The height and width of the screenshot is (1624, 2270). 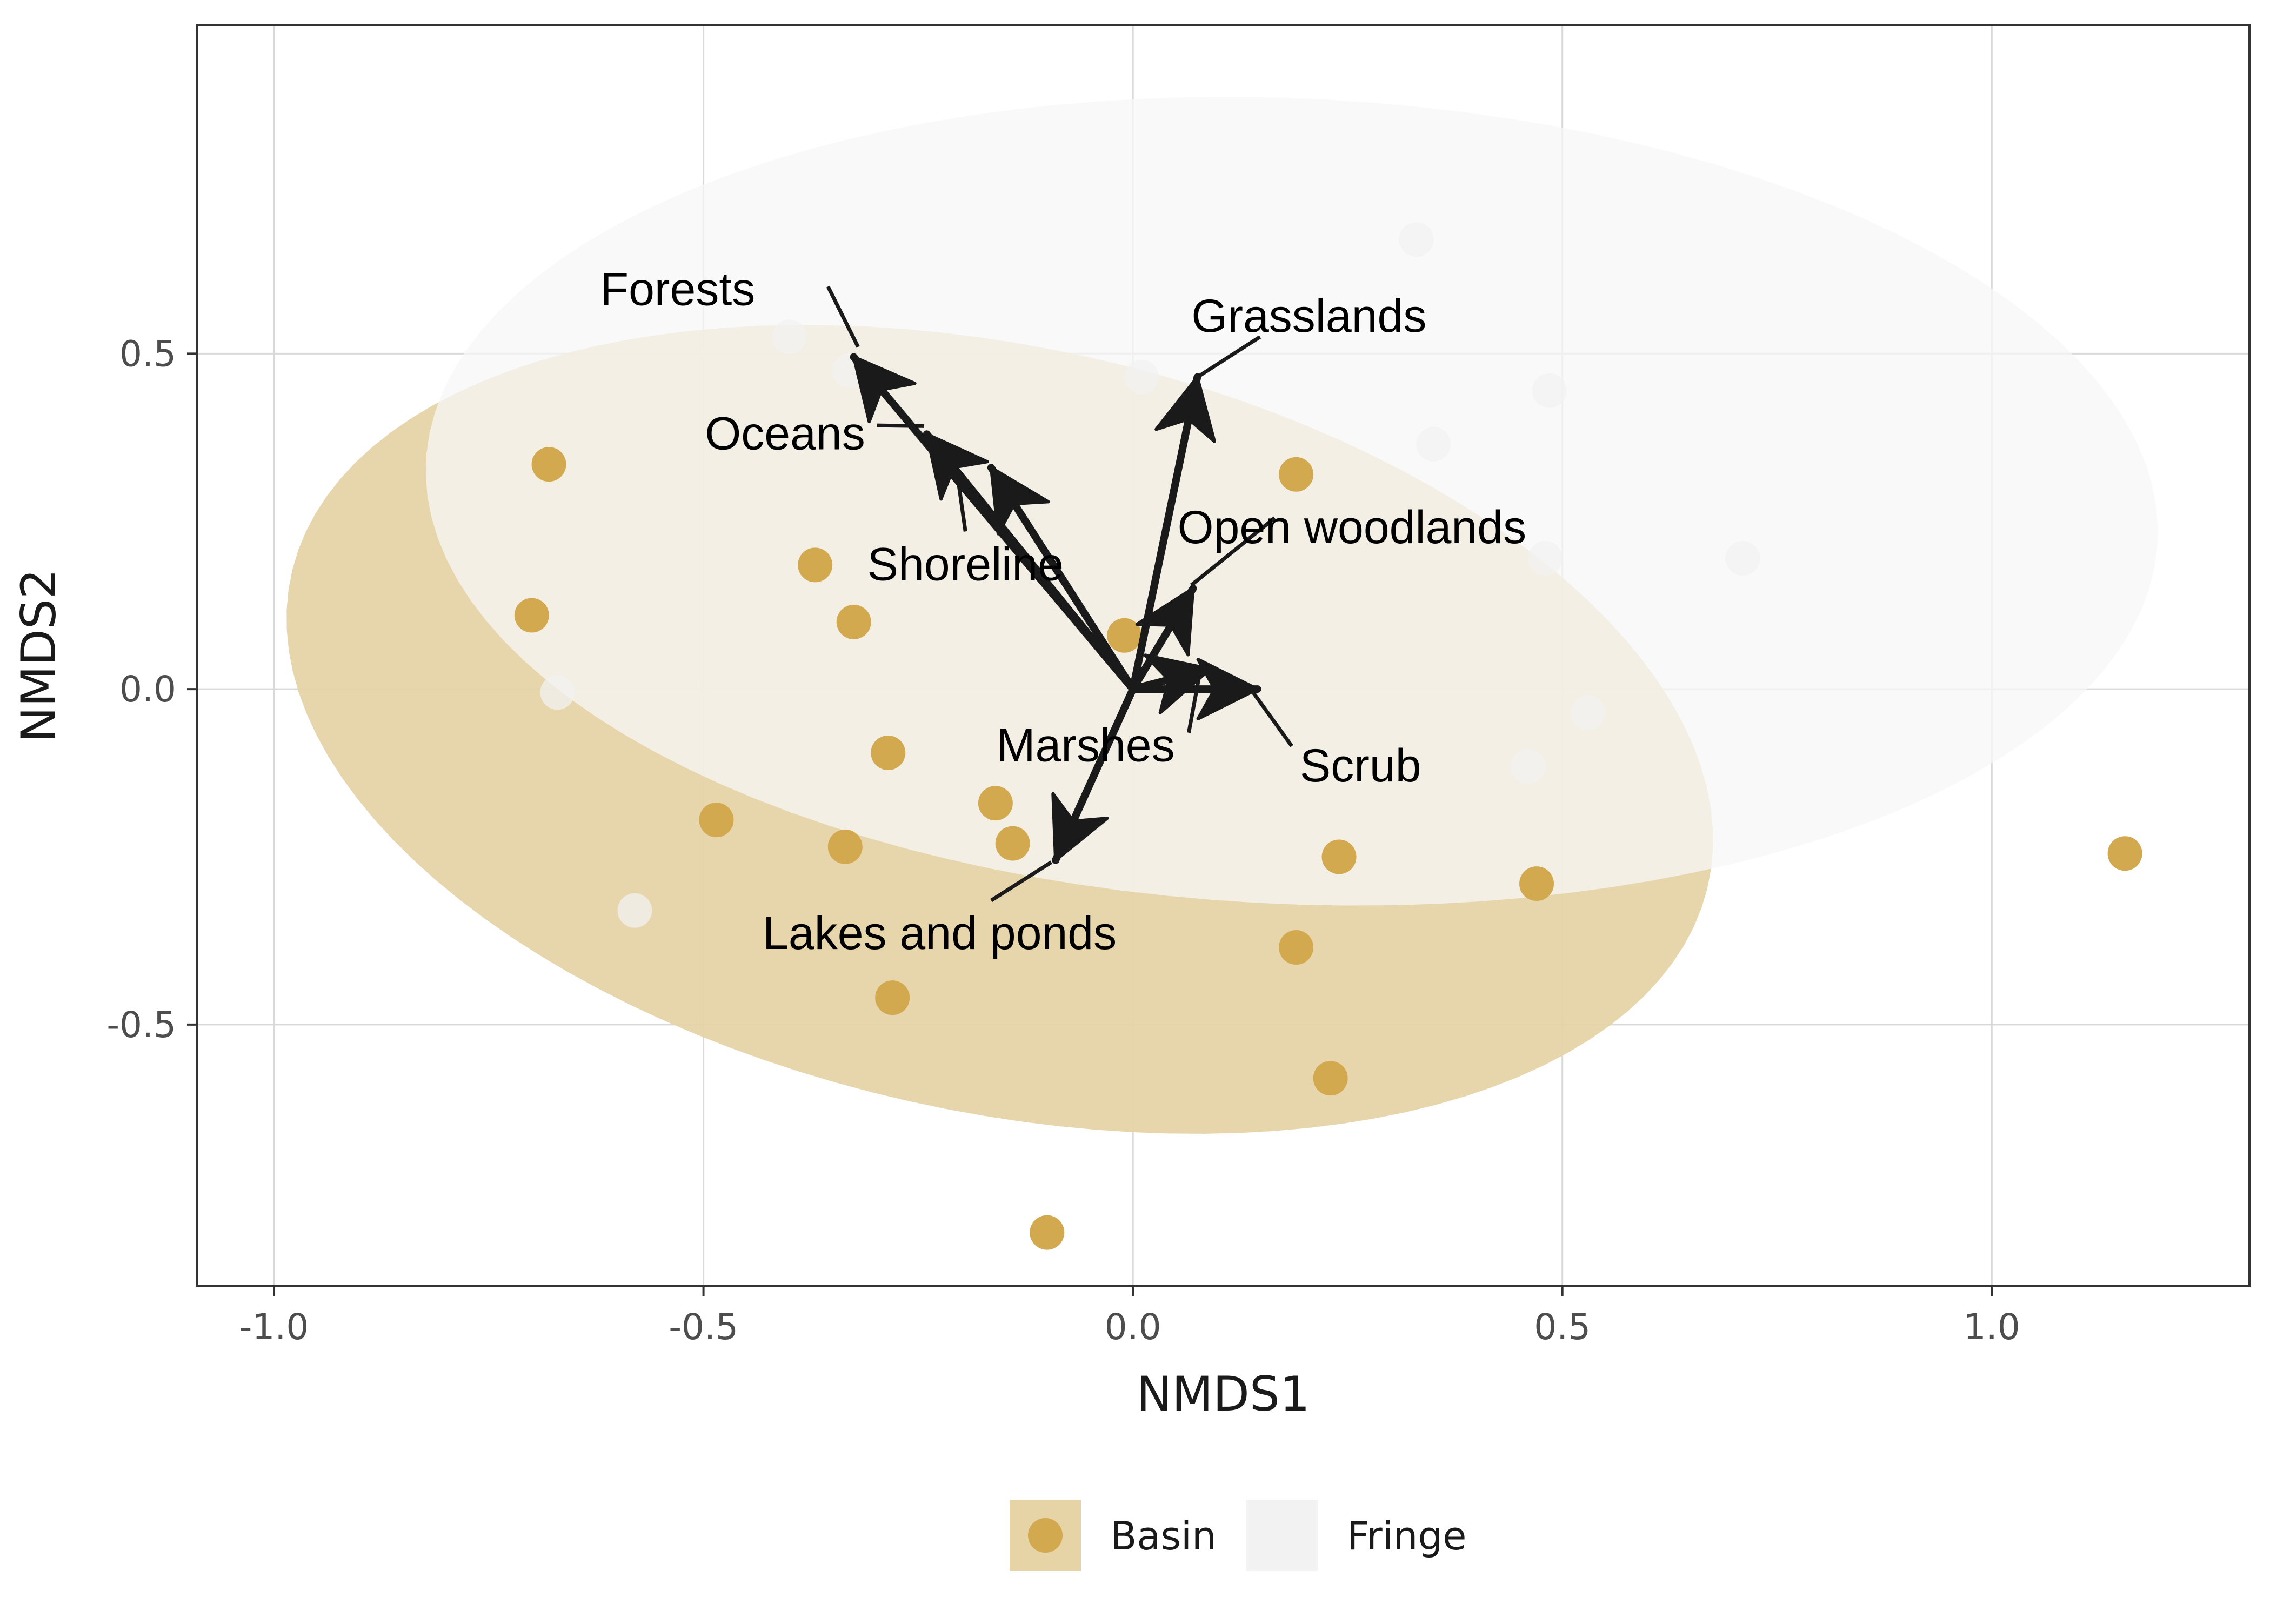 What do you see at coordinates (1992, 1327) in the screenshot?
I see `x-tick-label: 1.0` at bounding box center [1992, 1327].